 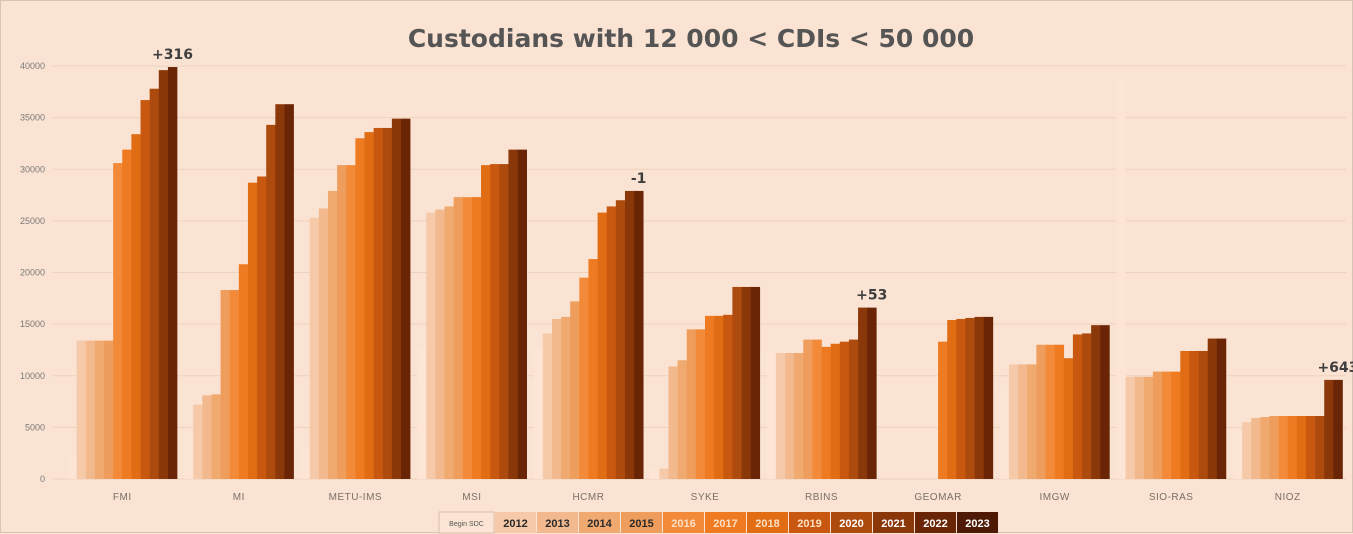 What do you see at coordinates (705, 497) in the screenshot?
I see `x-tick-label: SYKE` at bounding box center [705, 497].